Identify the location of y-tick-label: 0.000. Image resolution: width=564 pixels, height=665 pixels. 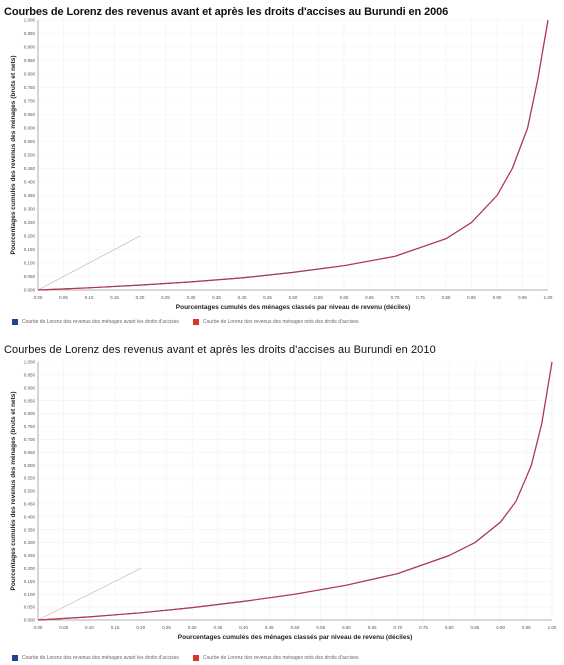
(30, 290).